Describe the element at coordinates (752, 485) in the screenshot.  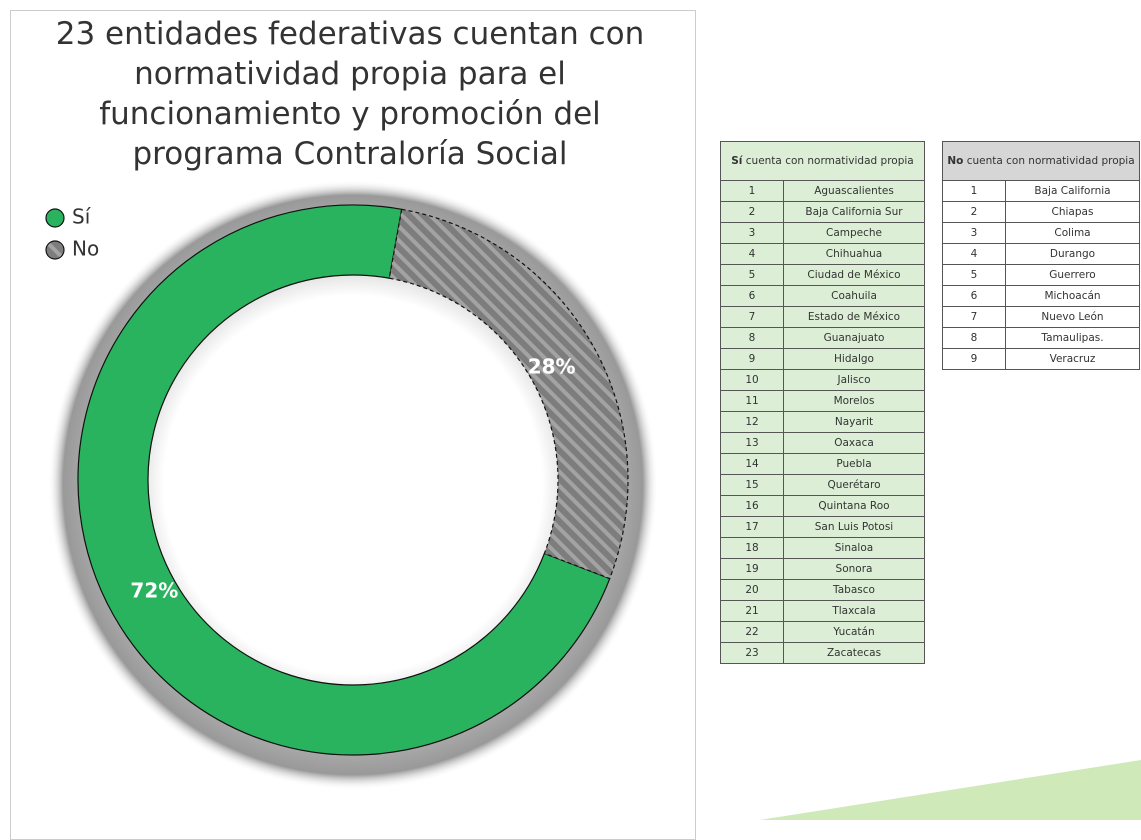
I see `row-number: 15` at that location.